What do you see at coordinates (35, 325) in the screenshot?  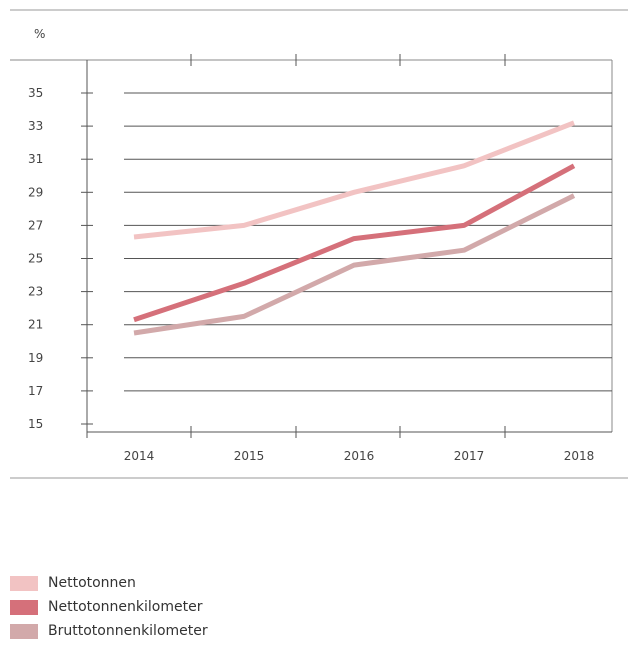 I see `y-tick-label: 21` at bounding box center [35, 325].